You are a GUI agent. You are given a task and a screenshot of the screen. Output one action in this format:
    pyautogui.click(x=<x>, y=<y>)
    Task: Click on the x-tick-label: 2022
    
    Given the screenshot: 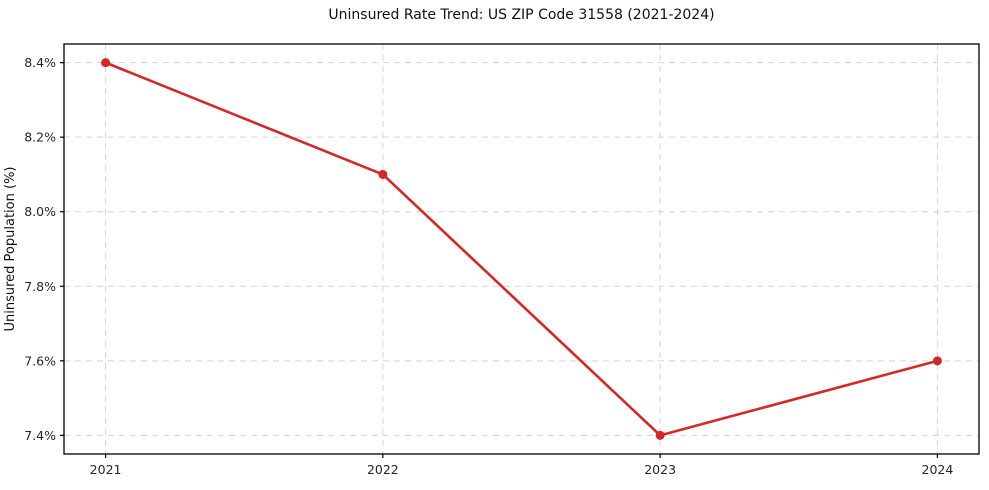 What is the action you would take?
    pyautogui.click(x=383, y=469)
    